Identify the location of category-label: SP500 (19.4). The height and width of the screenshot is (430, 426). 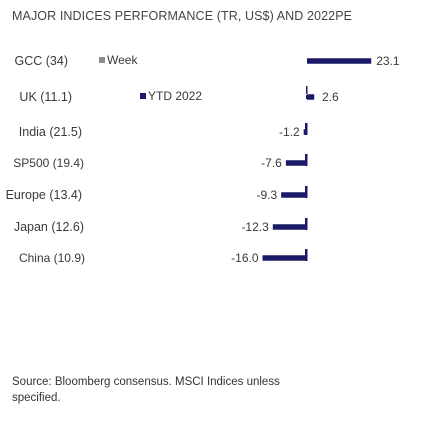
(48, 163).